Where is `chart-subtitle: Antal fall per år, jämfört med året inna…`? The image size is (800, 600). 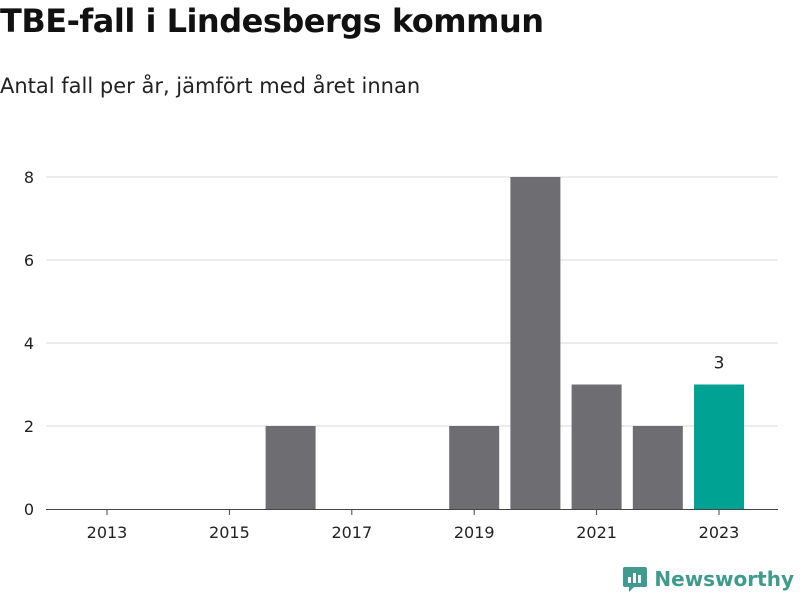 chart-subtitle: Antal fall per år, jämfört med året inna… is located at coordinates (210, 86).